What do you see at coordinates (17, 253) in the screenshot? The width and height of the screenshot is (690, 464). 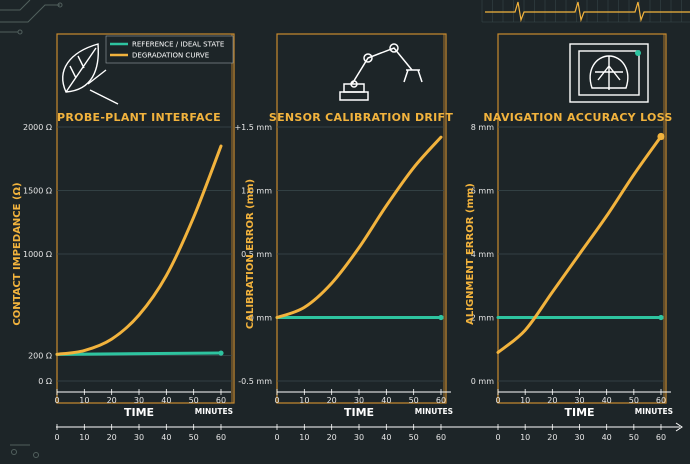 I see `y-axis-label: CONTACT IMPEDANCE (Ω)` at bounding box center [17, 253].